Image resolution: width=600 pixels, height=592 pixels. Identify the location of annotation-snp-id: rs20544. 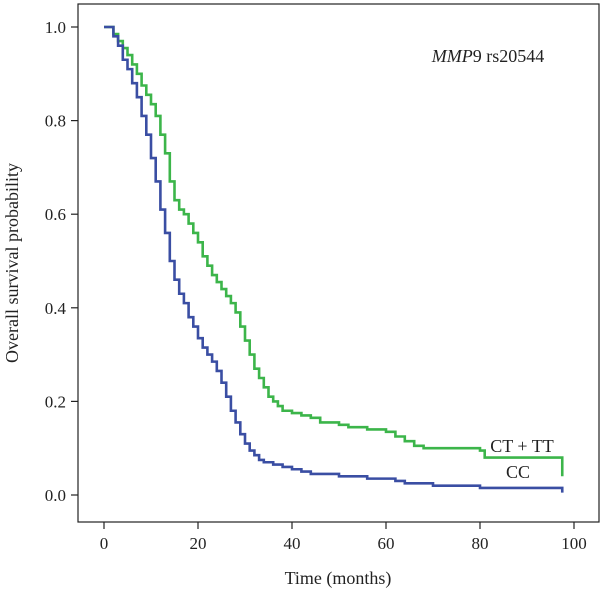
(513, 56).